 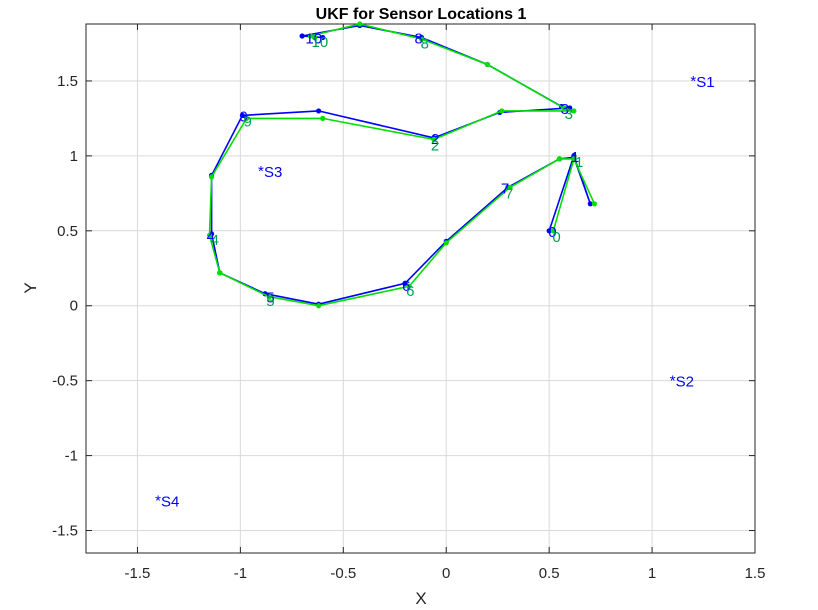 What do you see at coordinates (319, 42) in the screenshot?
I see `point-label-b: 10` at bounding box center [319, 42].